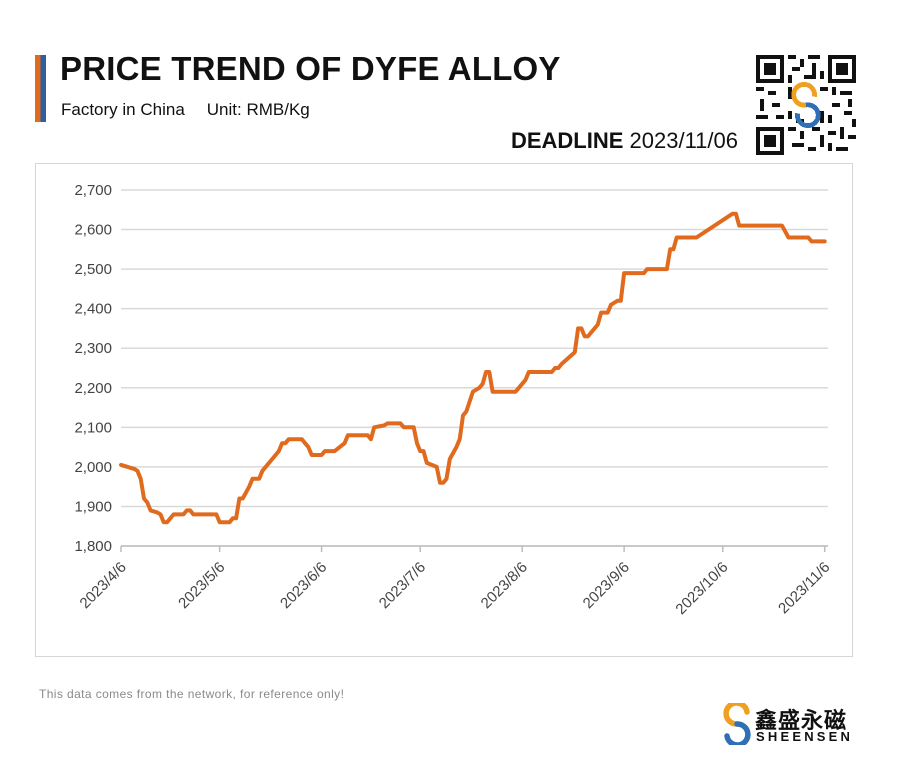  What do you see at coordinates (93, 190) in the screenshot?
I see `y-tick-label: 2,700` at bounding box center [93, 190].